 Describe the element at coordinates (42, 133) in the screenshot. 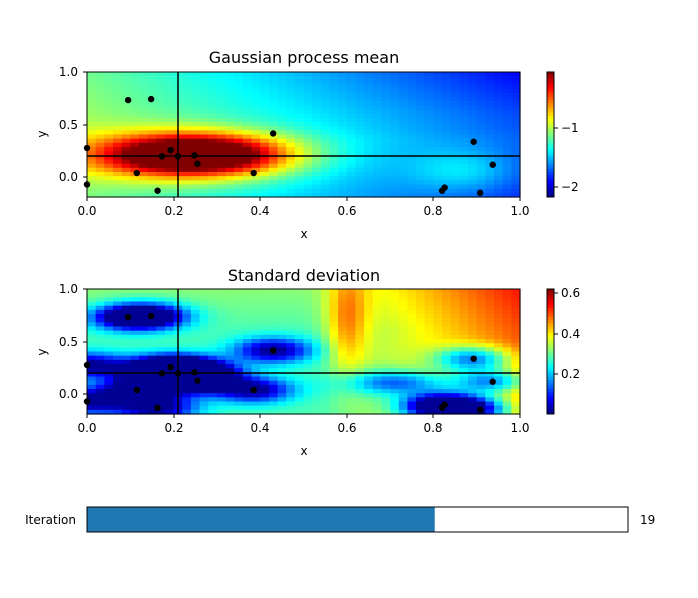

I see `mean-ylabel: y` at that location.